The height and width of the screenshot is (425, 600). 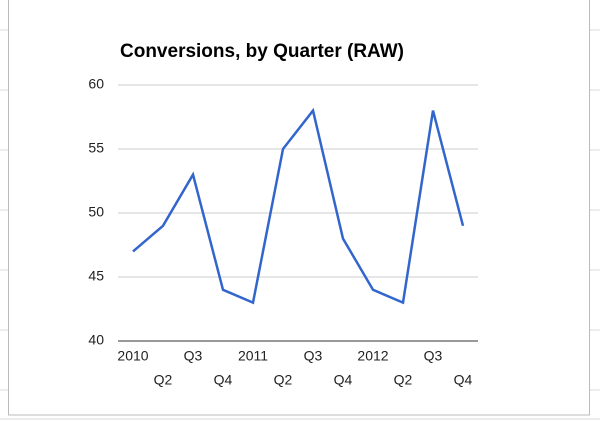 I want to click on y-tick-label: 45, so click(x=96, y=276).